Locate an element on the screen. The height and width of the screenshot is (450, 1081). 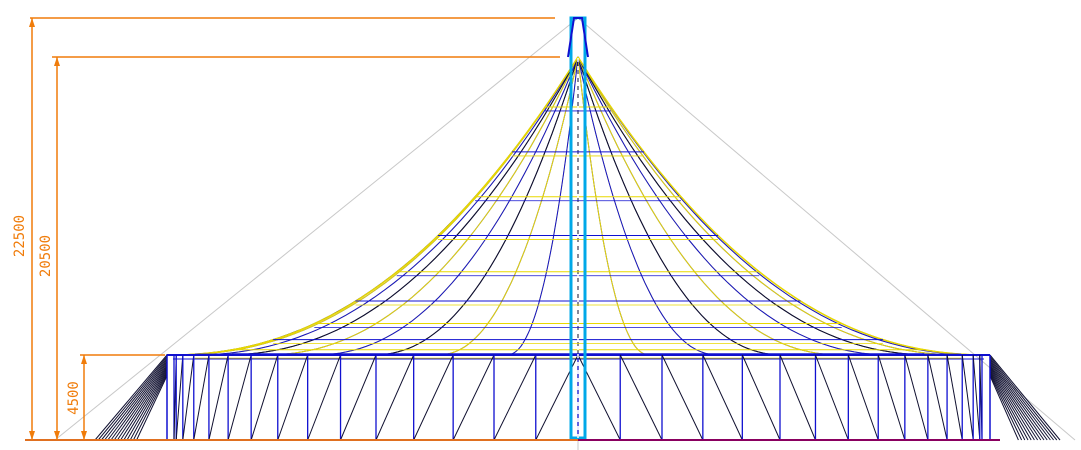
dimension-label-cone: 20500 is located at coordinates (46, 256).